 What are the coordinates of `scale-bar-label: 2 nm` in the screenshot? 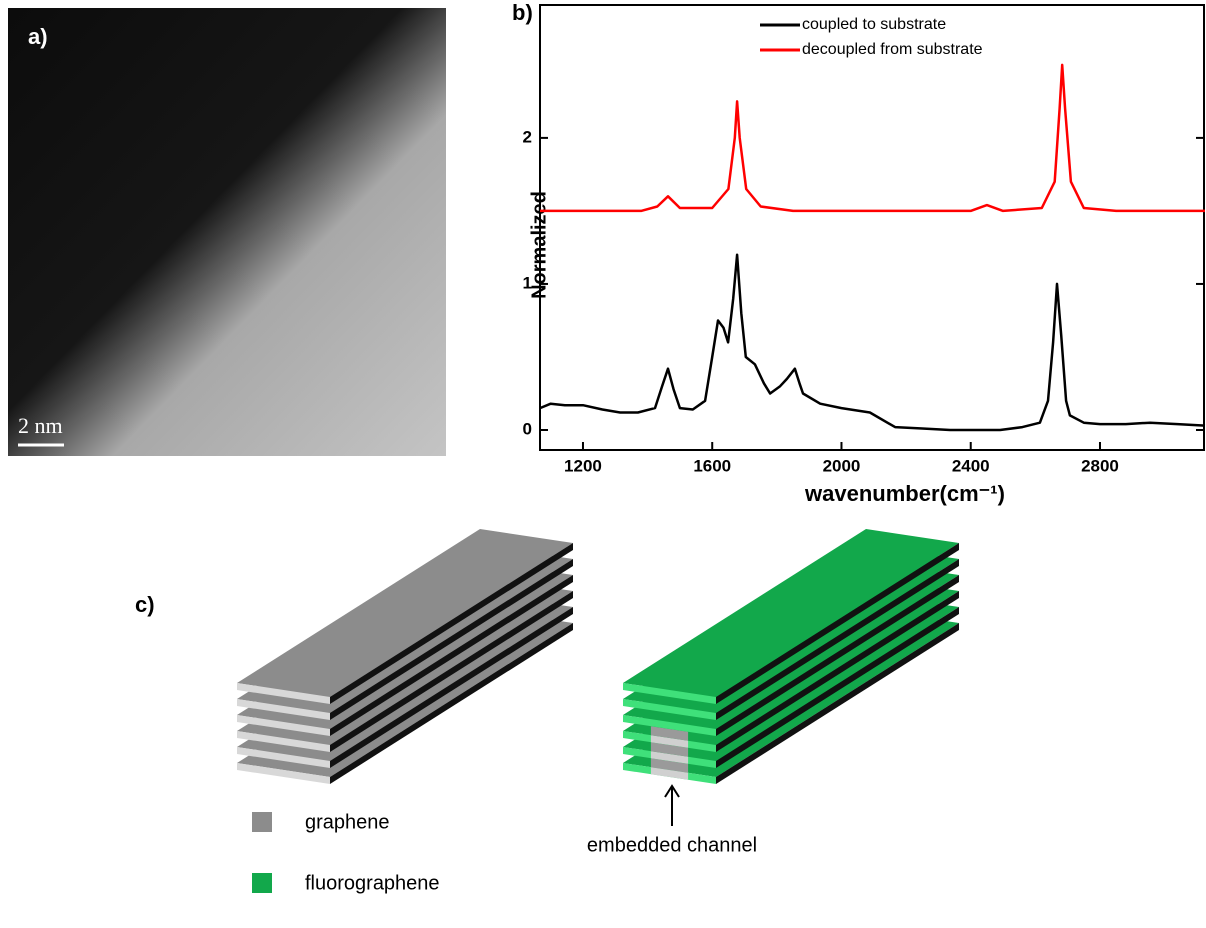 It's located at (40, 425).